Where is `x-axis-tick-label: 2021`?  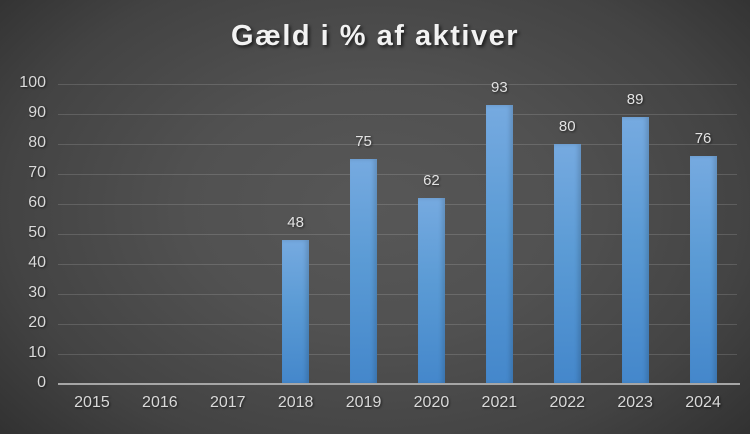
x-axis-tick-label: 2021 is located at coordinates (499, 402).